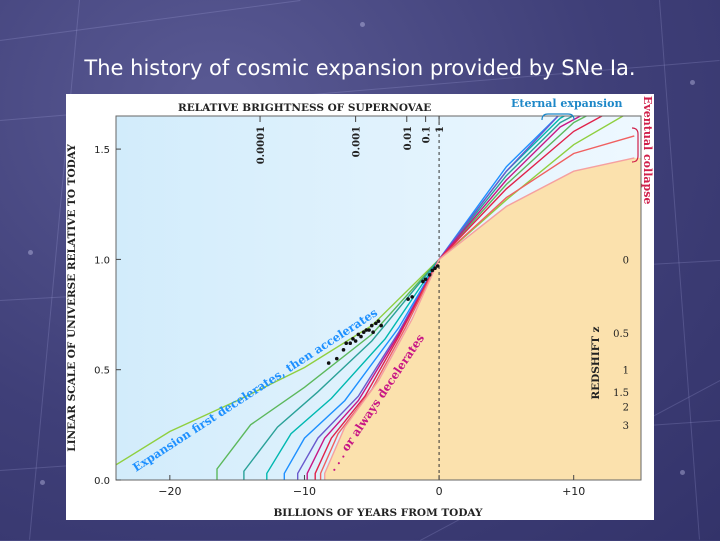 This screenshot has width=720, height=541. I want to click on redshift-tick-label: 1.5, so click(621, 393).